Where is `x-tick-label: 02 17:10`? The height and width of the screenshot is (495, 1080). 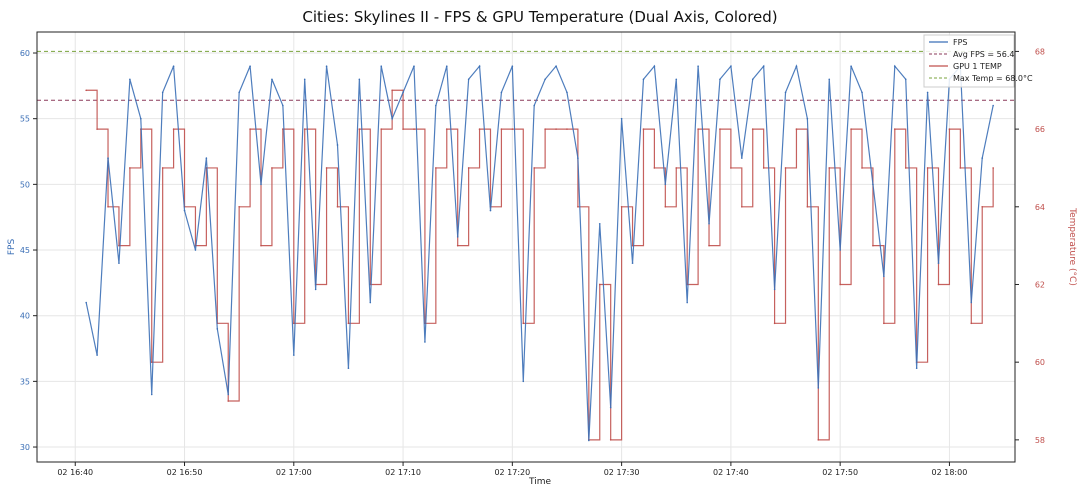
x-tick-label: 02 17:10 is located at coordinates (403, 472).